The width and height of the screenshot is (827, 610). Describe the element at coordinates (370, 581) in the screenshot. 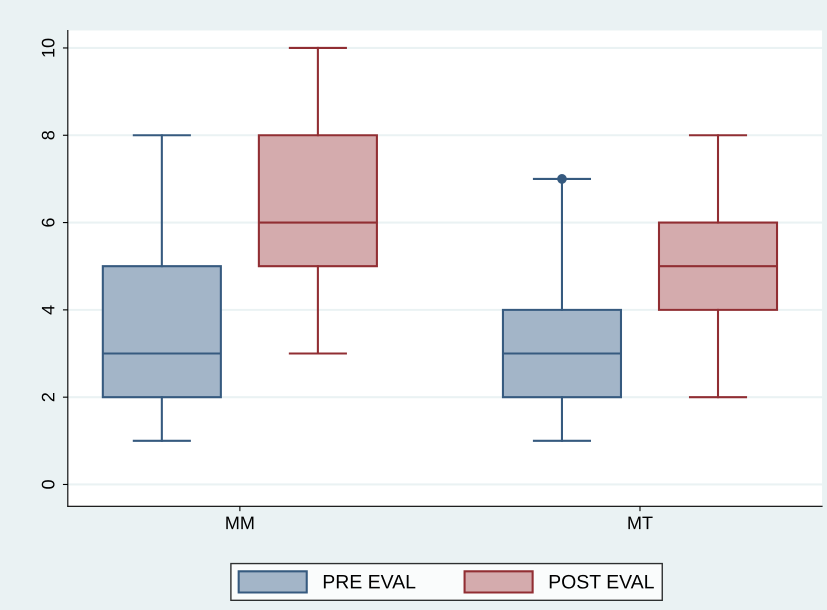

I see `legend-label: PRE EVAL` at that location.